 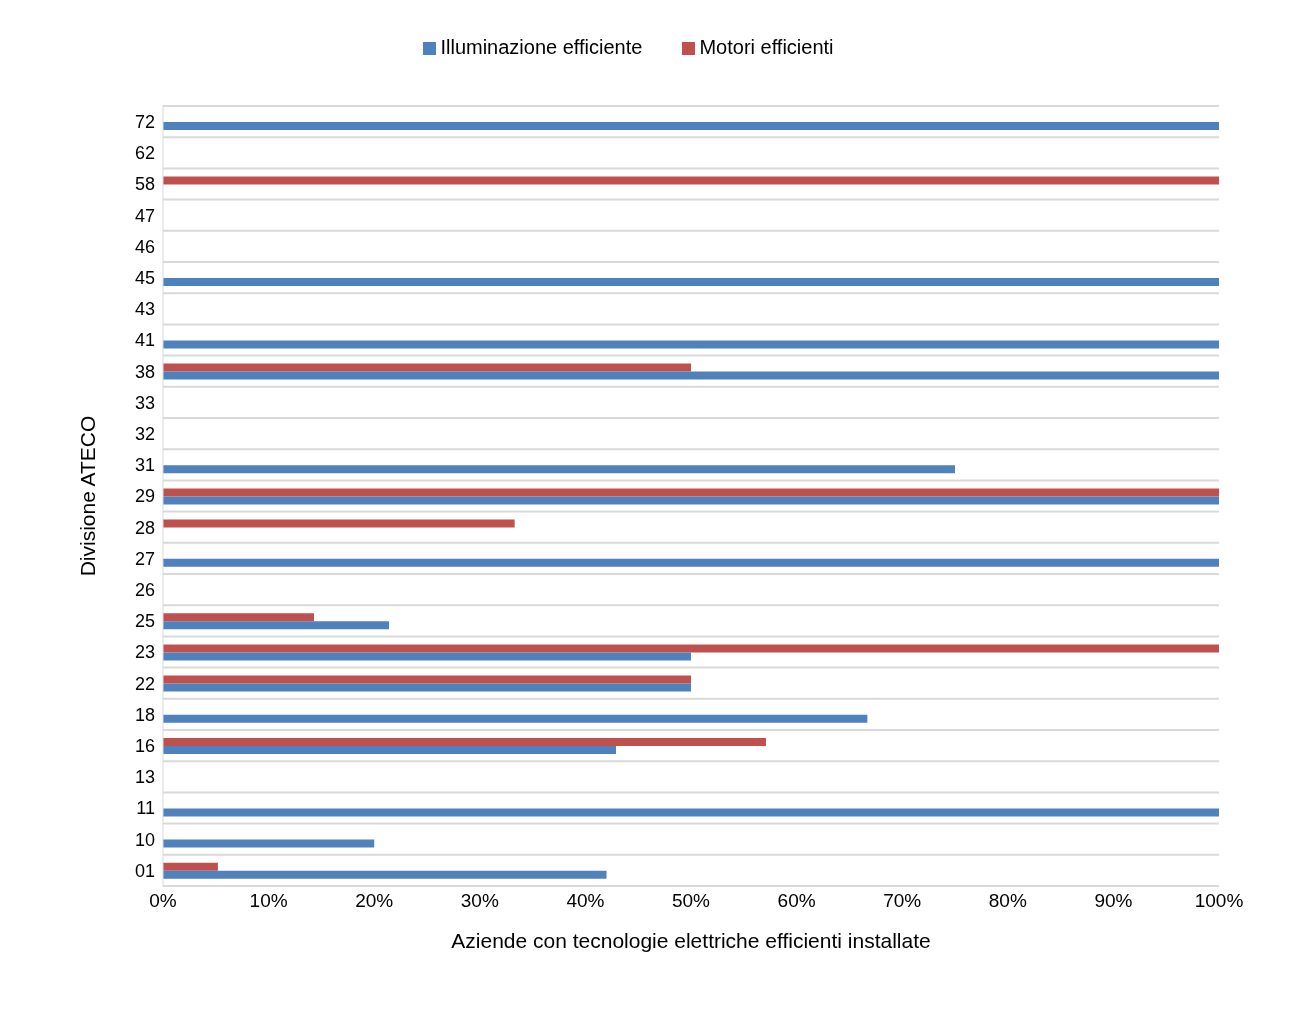 I want to click on x-tick-label: 20%, so click(x=374, y=901).